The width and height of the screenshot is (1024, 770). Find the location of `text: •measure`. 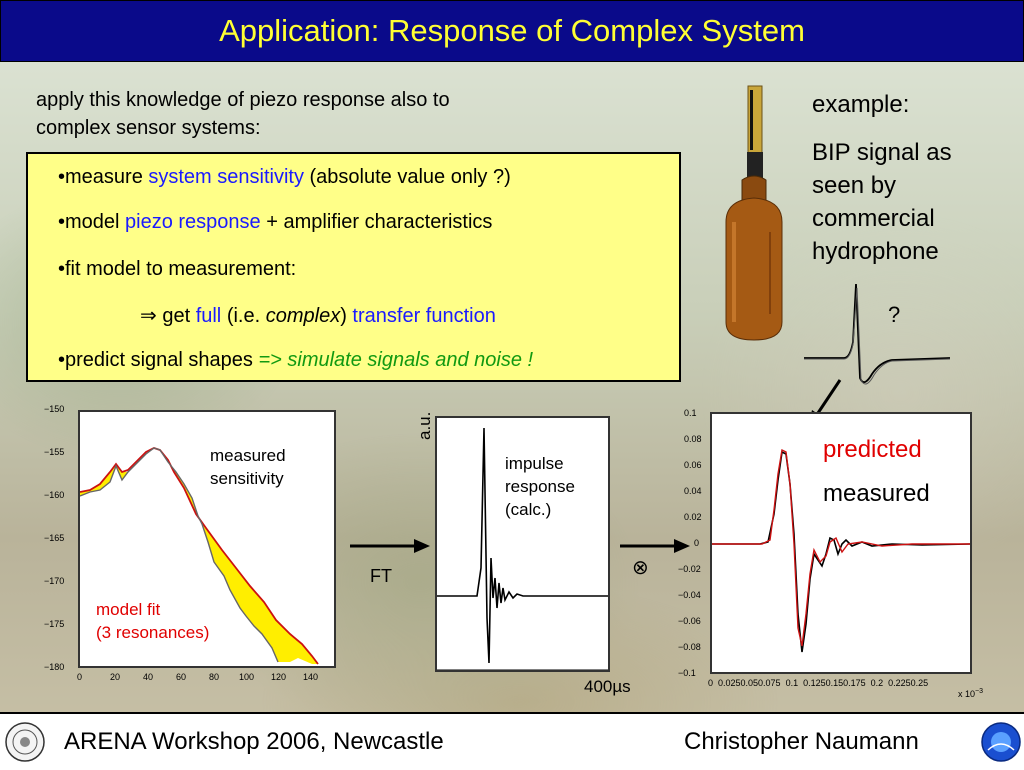

text: •measure is located at coordinates (103, 177).